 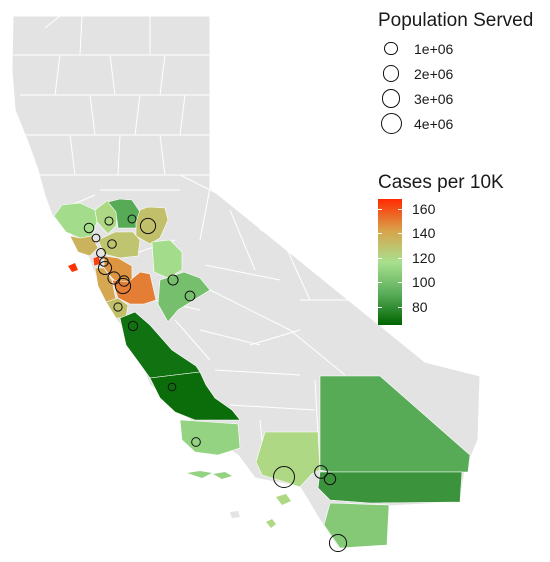 What do you see at coordinates (456, 20) in the screenshot?
I see `size-legend-title: Population Served` at bounding box center [456, 20].